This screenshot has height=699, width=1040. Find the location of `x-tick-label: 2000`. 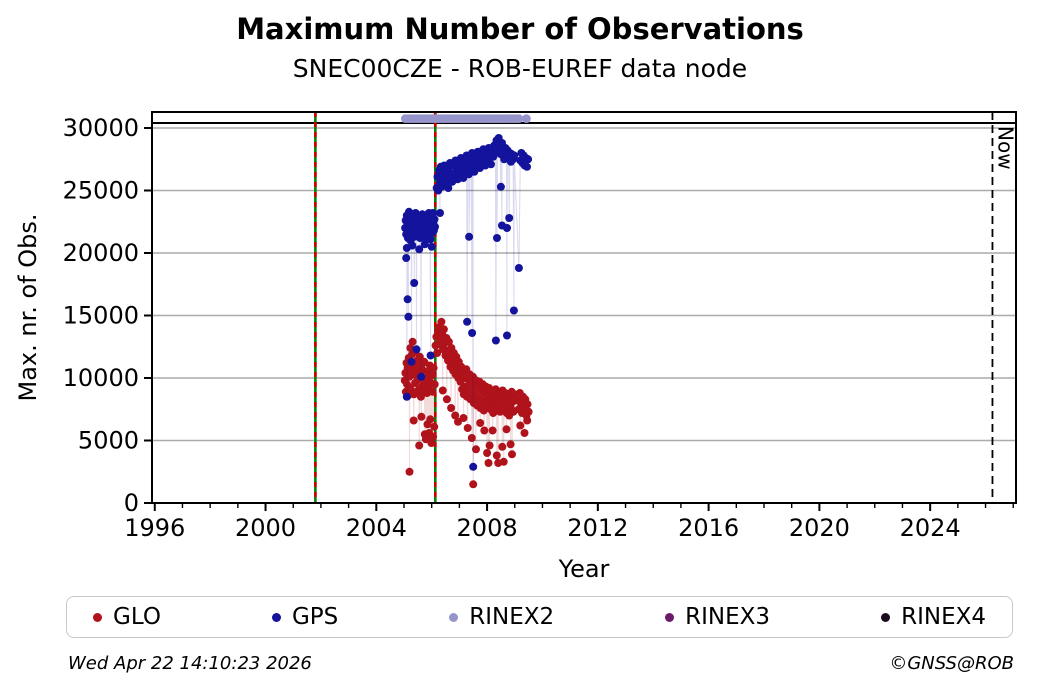

x-tick-label: 2000 is located at coordinates (265, 528).